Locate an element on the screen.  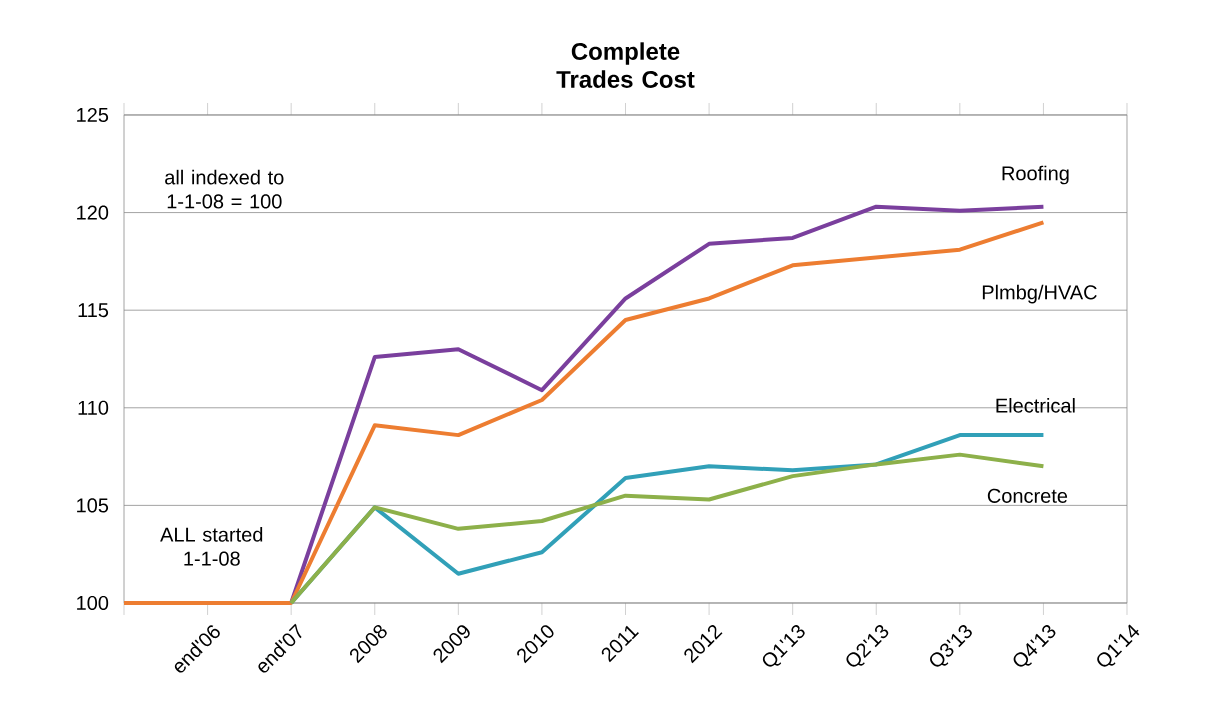
annotation: all indexed to 1-1-08 = 100 is located at coordinates (224, 189).